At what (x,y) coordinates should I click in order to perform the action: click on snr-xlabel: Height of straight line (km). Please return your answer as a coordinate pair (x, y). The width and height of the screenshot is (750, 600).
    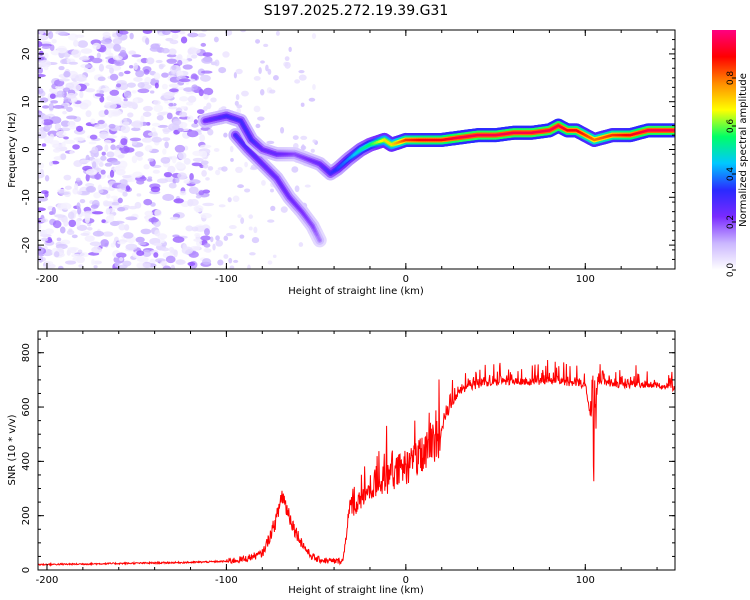
    Looking at the image, I should click on (356, 590).